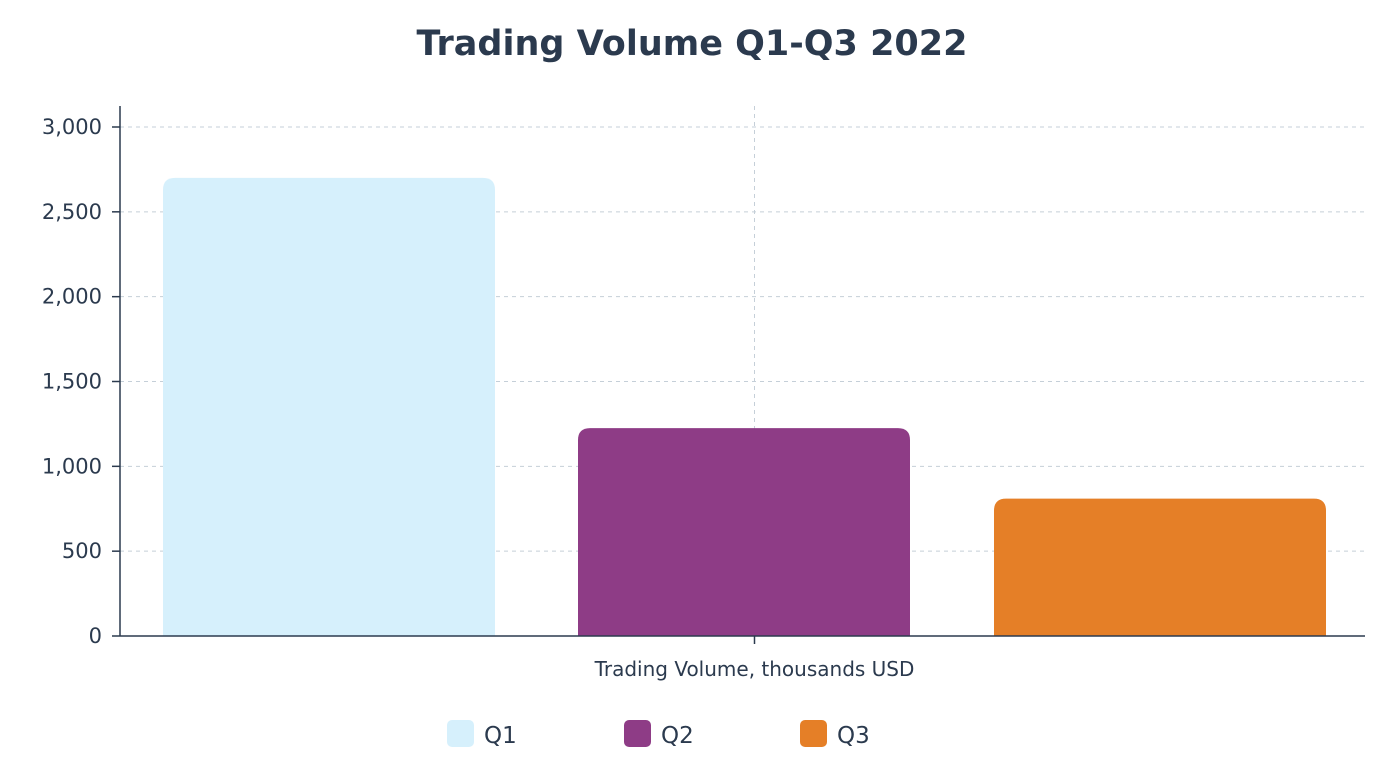 This screenshot has height=767, width=1400. Describe the element at coordinates (1160, 567) in the screenshot. I see `bar-q3` at that location.